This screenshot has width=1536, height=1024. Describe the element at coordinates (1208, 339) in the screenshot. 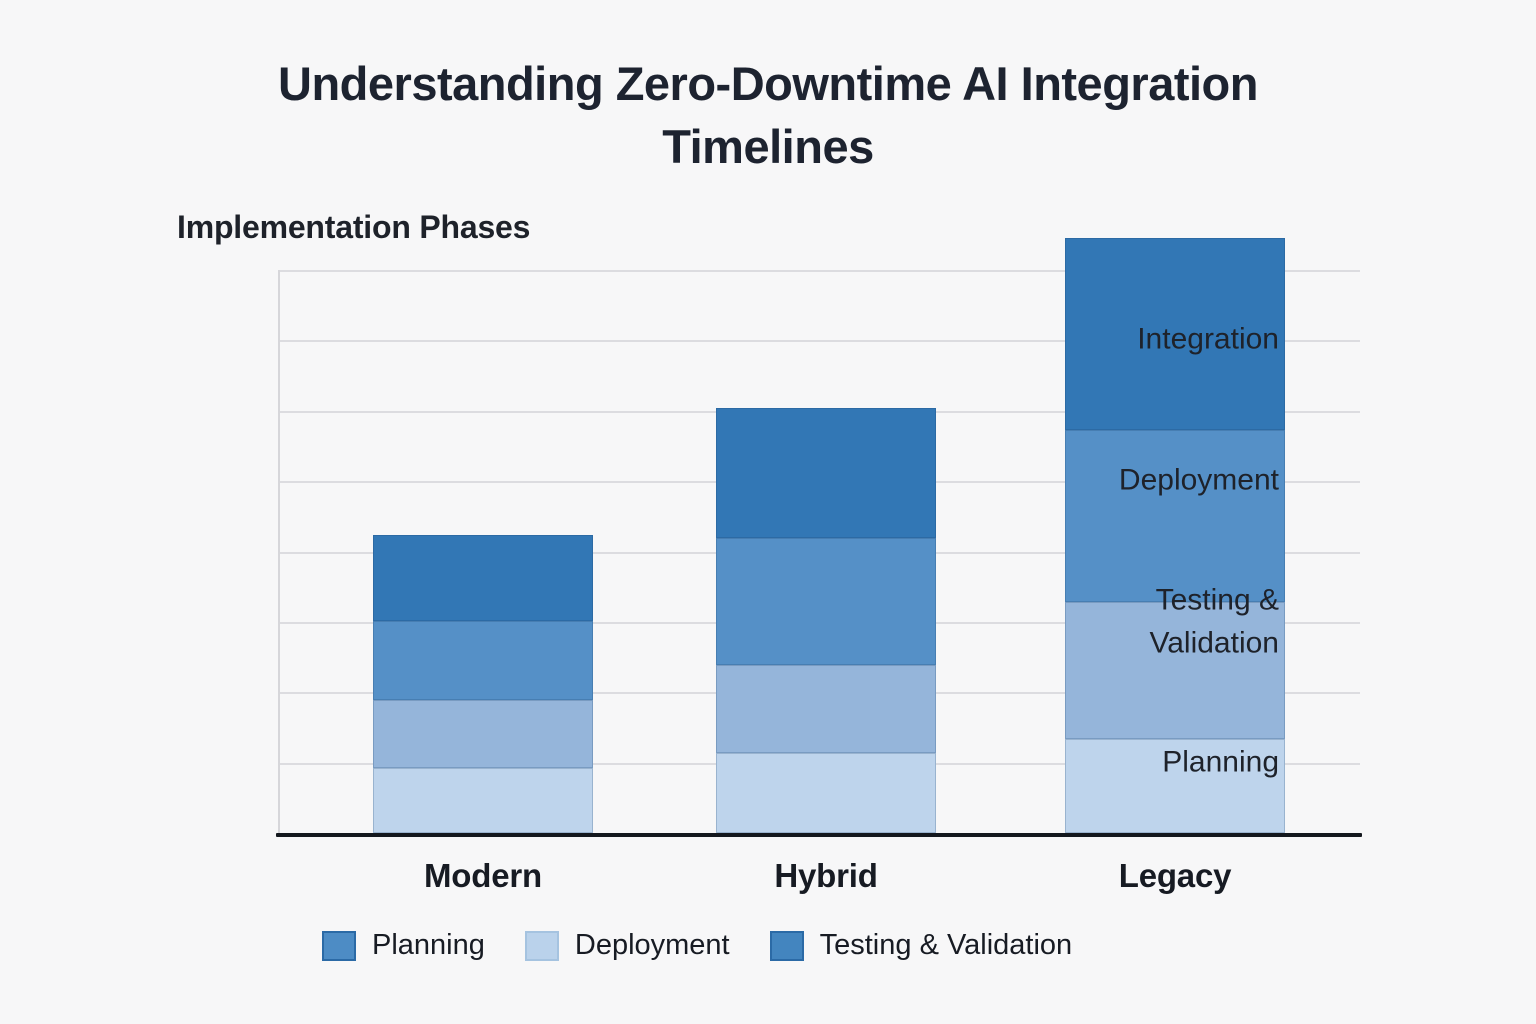

I see `y-tick-label: Integration` at that location.